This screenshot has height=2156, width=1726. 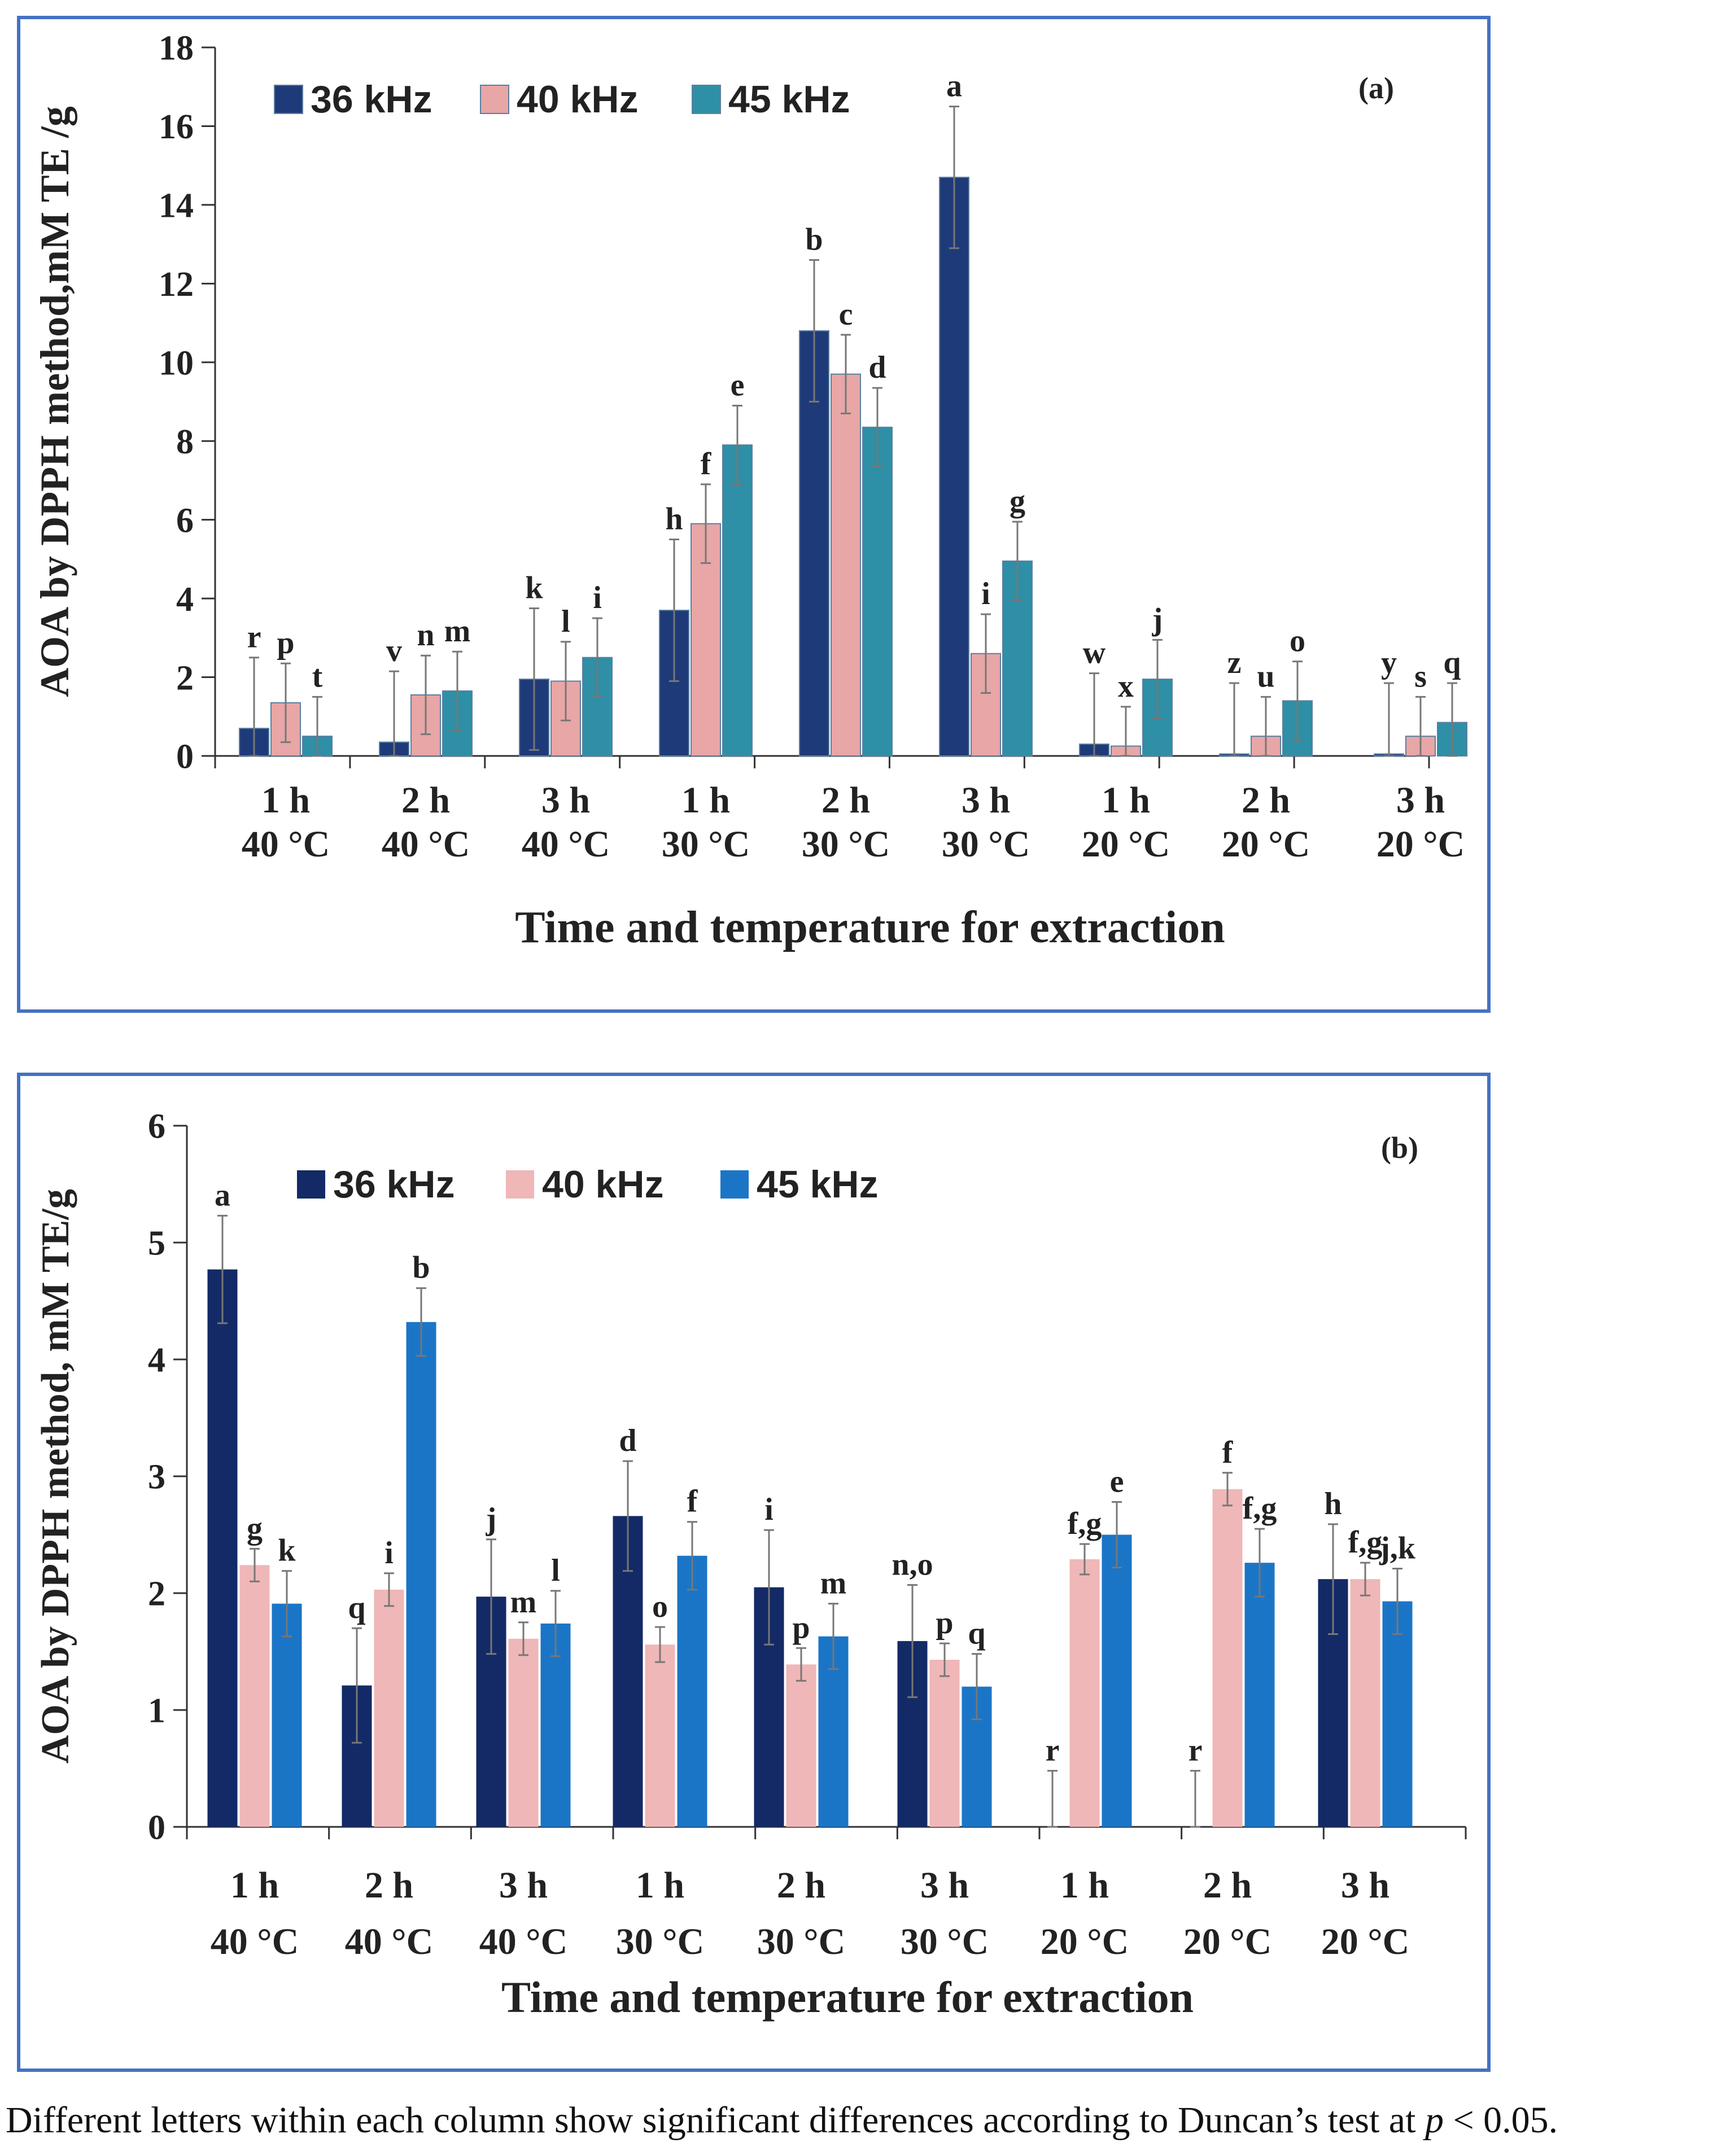 What do you see at coordinates (1157, 619) in the screenshot?
I see `chart-a-significance-letter: j` at bounding box center [1157, 619].